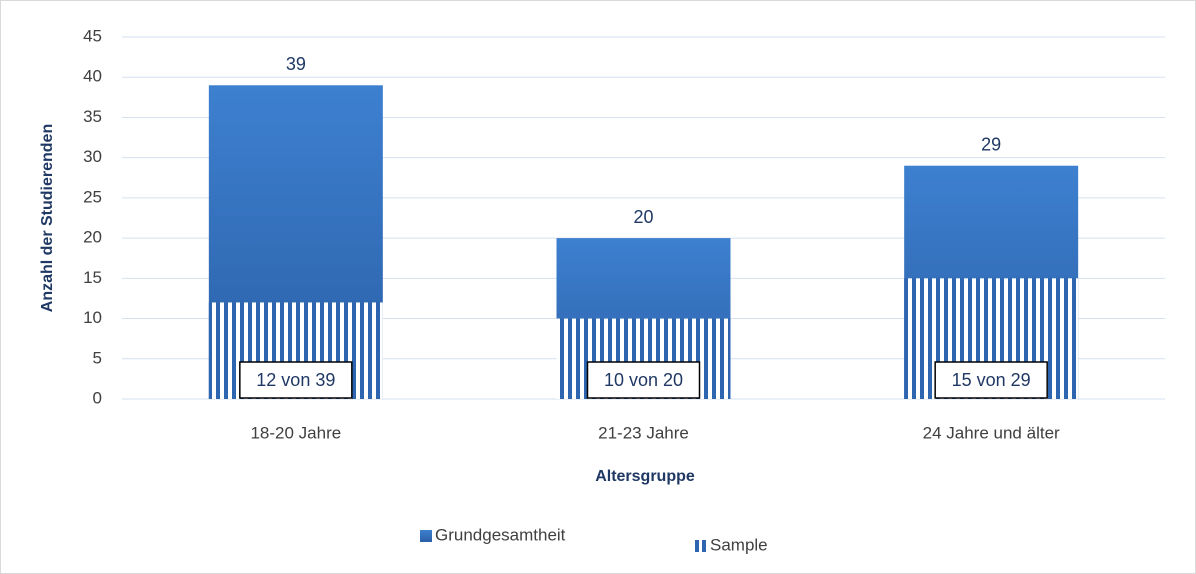 The height and width of the screenshot is (574, 1196). What do you see at coordinates (97, 397) in the screenshot?
I see `y-tick-label: 0` at bounding box center [97, 397].